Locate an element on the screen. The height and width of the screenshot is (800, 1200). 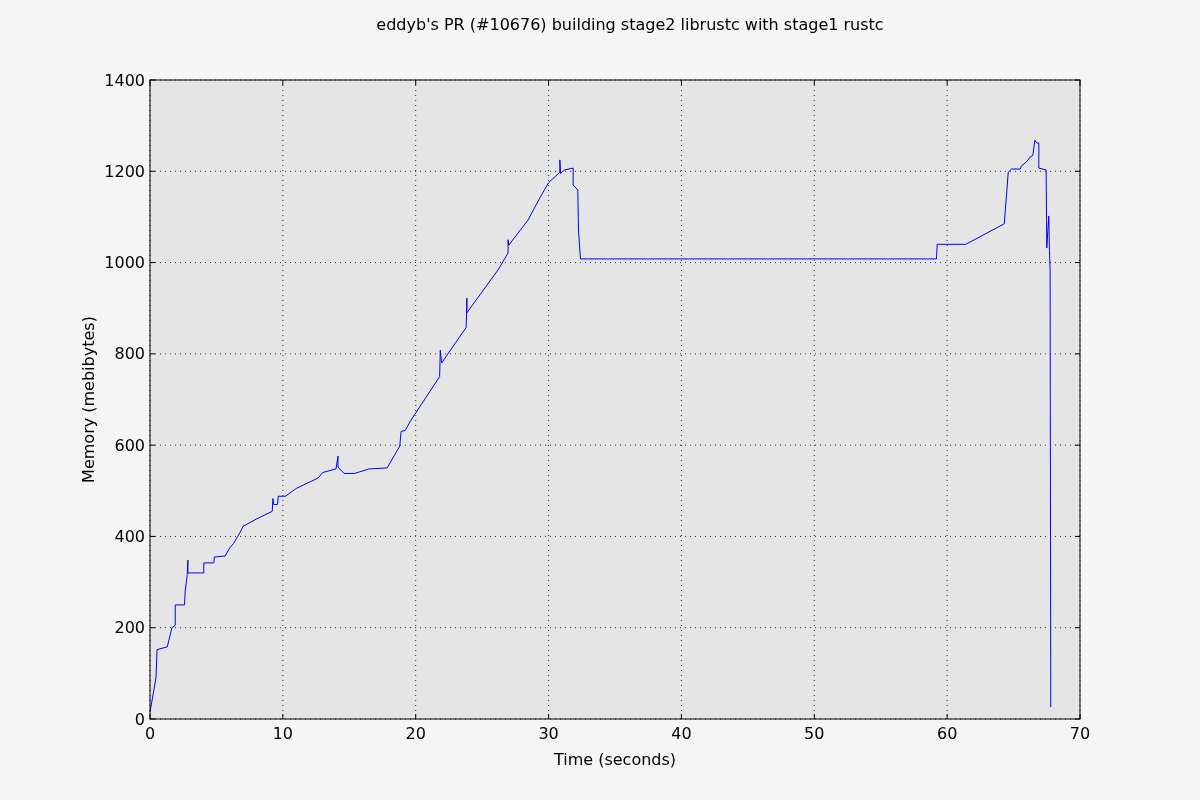
y-tick-label: 0 is located at coordinates (139, 719).